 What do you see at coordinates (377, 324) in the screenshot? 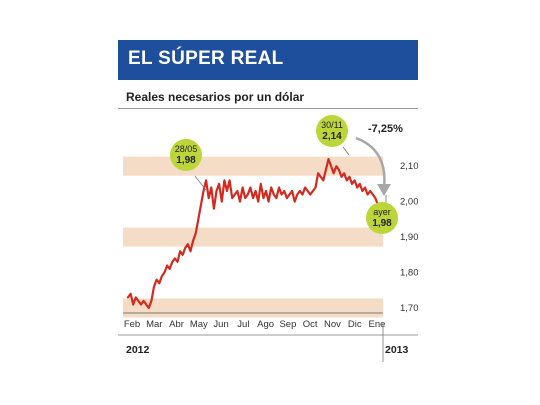
I see `month-label: Ene` at bounding box center [377, 324].